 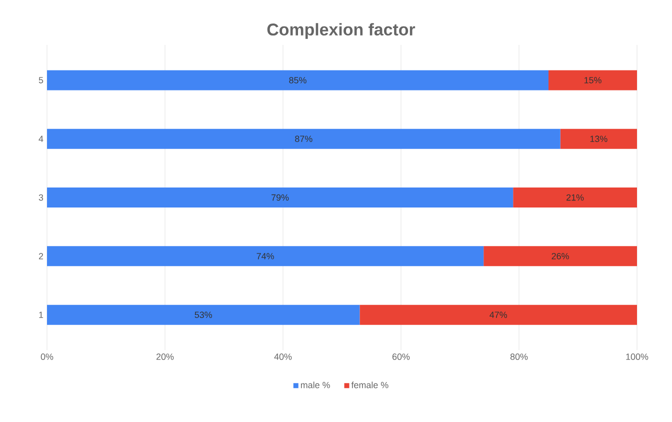 I want to click on data-label: 79%, so click(x=280, y=197).